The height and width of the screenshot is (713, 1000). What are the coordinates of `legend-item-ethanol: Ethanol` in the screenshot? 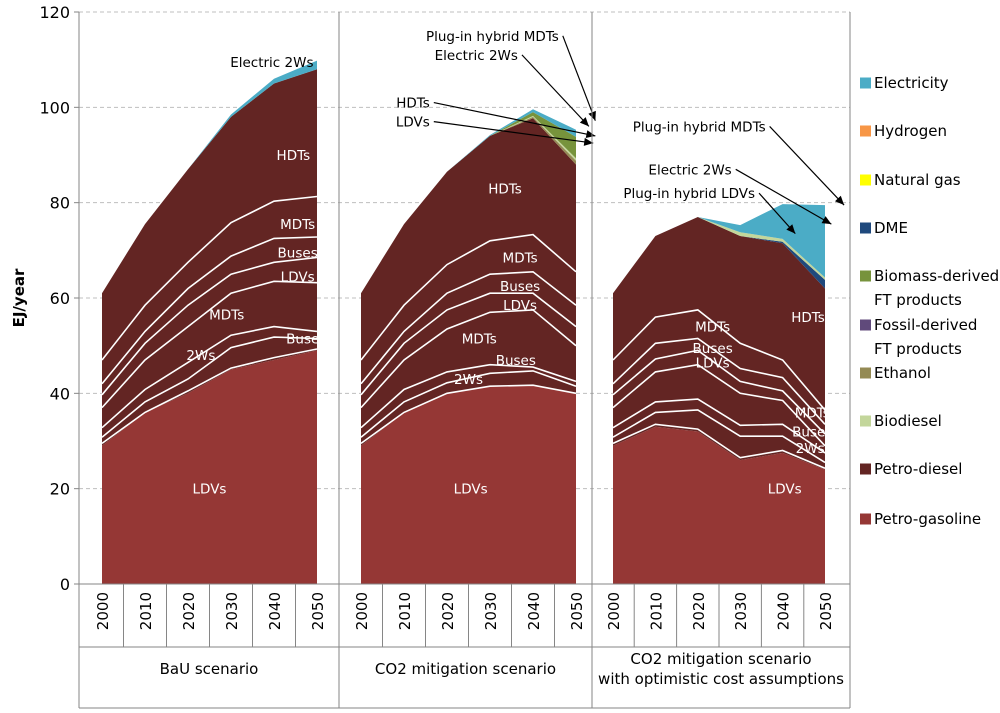 It's located at (895, 373).